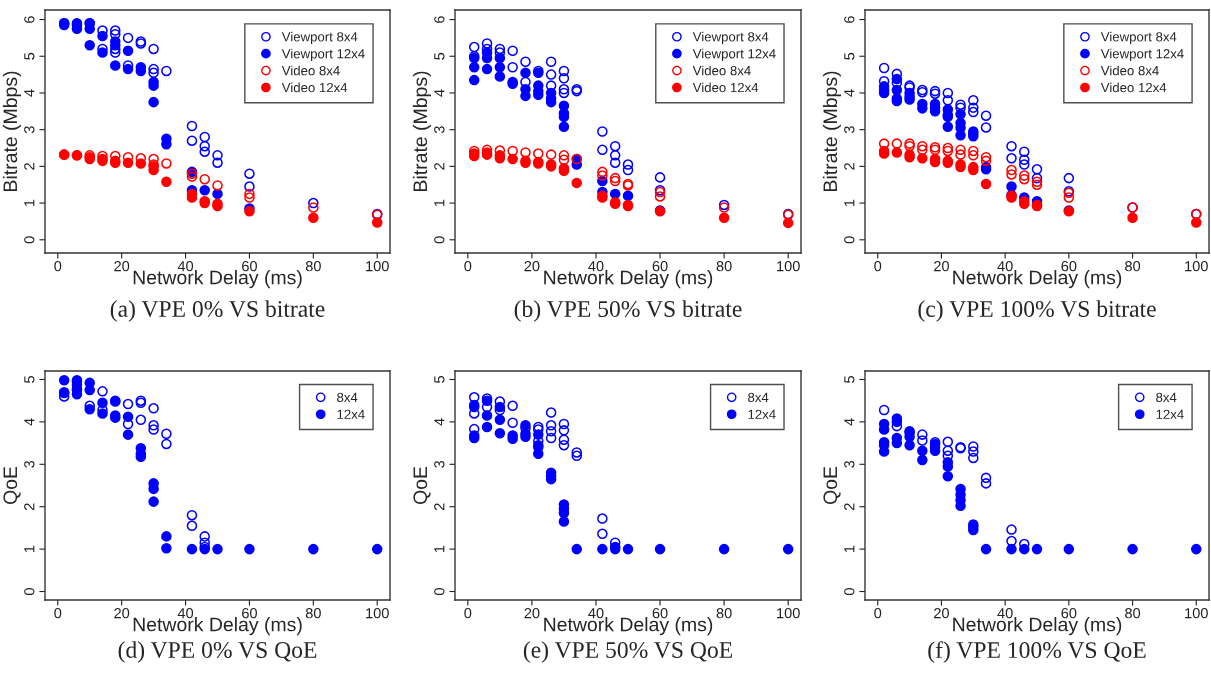 Image resolution: width=1211 pixels, height=684 pixels. I want to click on text: (f) VPE 100% VS QoE, so click(1037, 652).